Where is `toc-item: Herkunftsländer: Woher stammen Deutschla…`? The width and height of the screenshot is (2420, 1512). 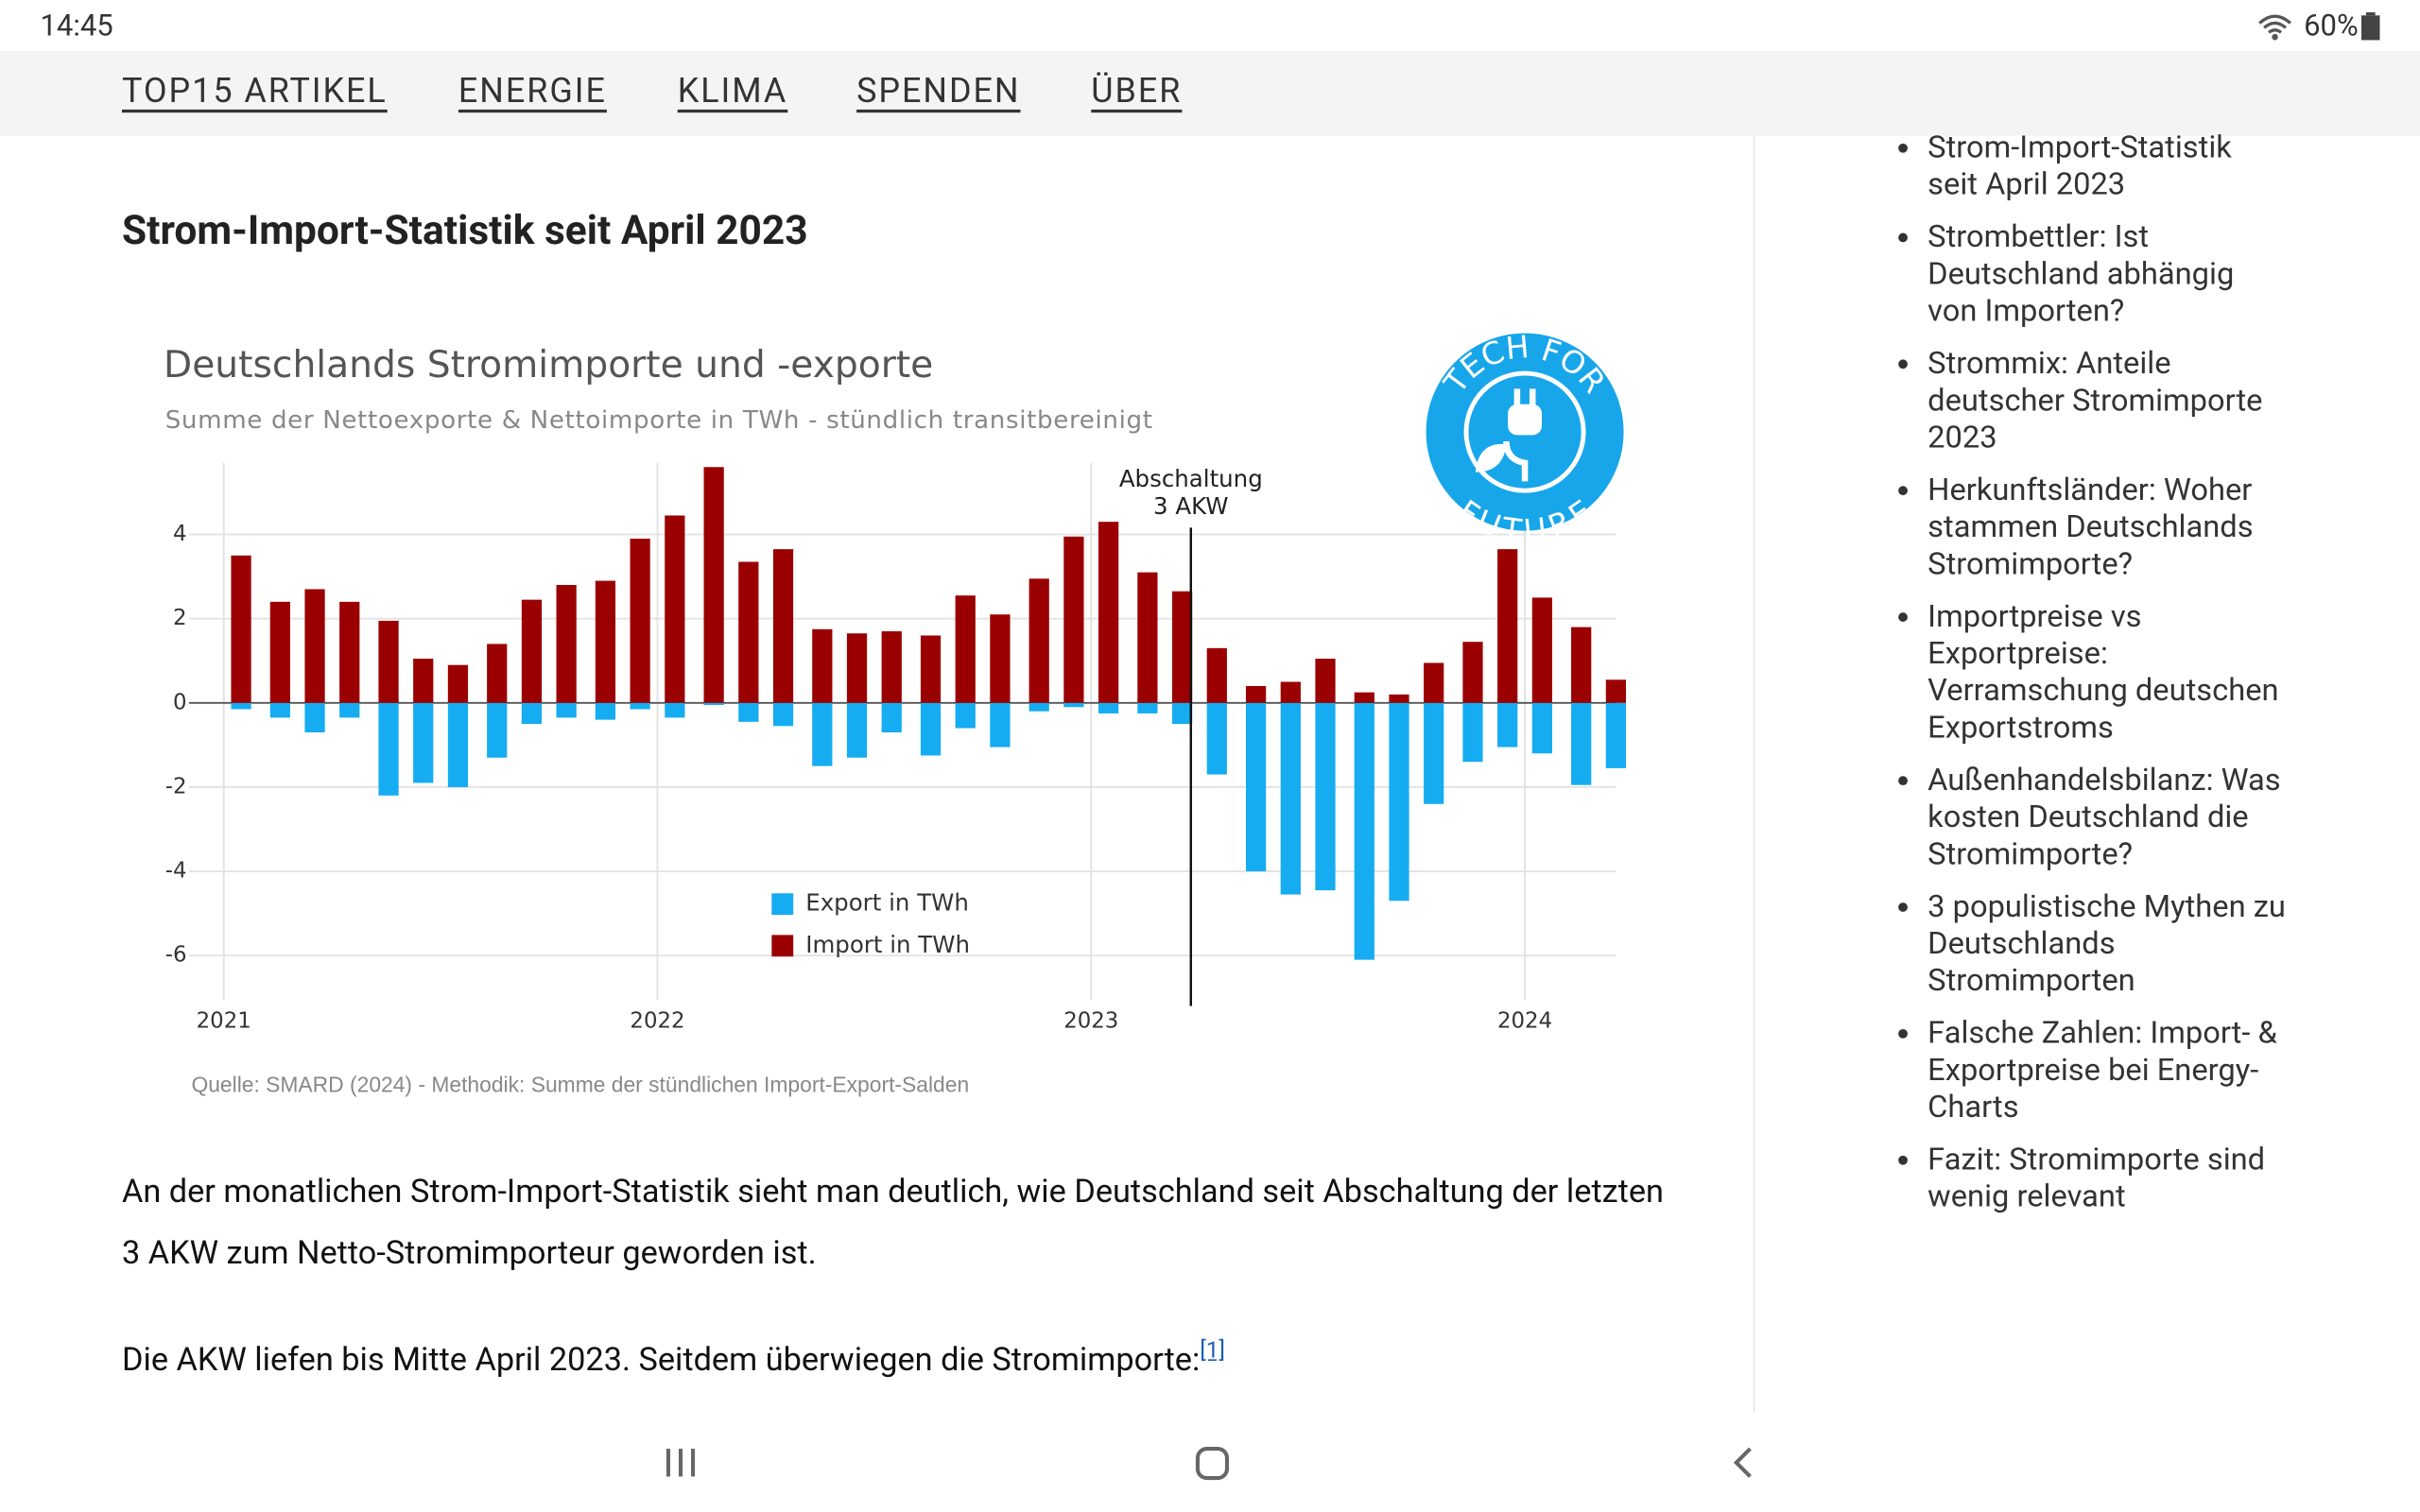
toc-item: Herkunftsländer: Woher stammen Deutschla… is located at coordinates (2106, 526).